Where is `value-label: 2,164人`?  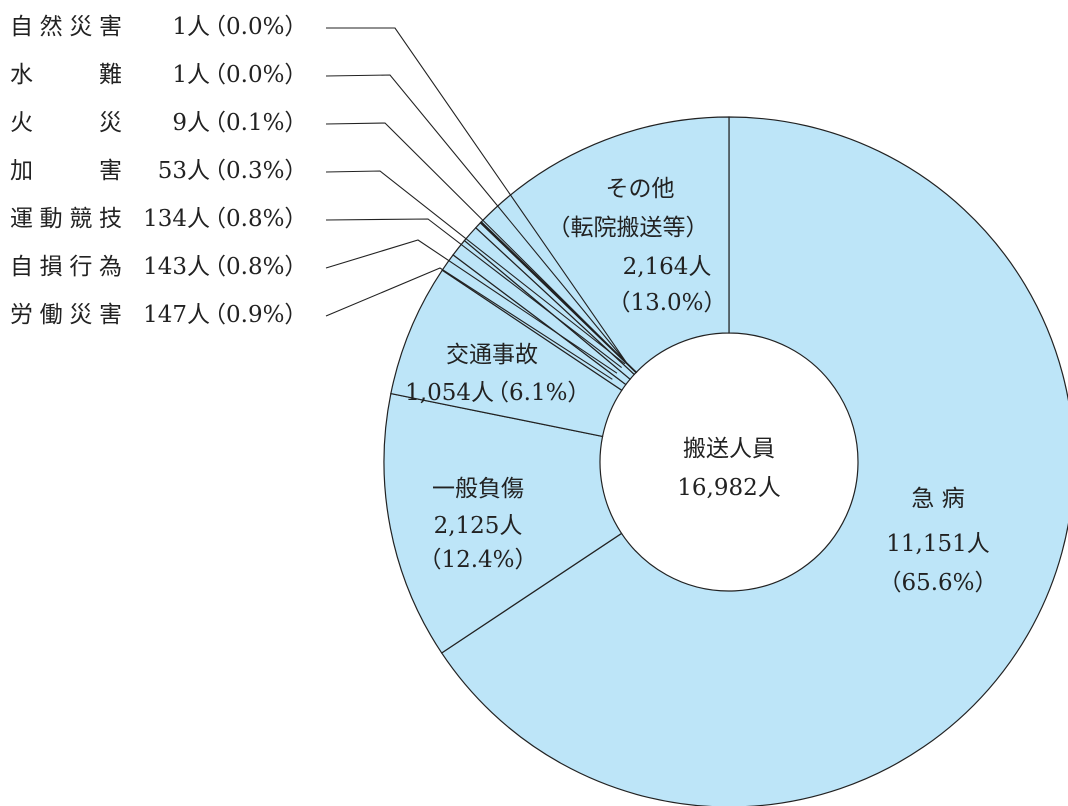
value-label: 2,164人 is located at coordinates (667, 267).